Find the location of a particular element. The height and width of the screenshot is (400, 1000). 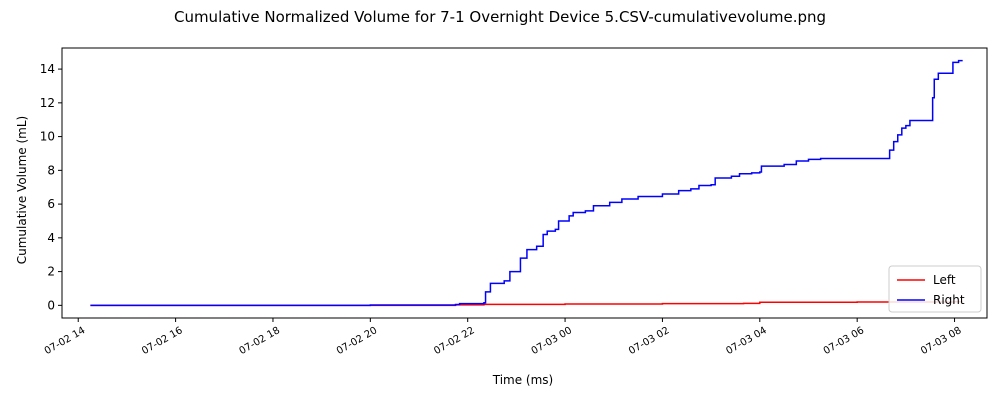

legend-label-right: Right is located at coordinates (949, 300).